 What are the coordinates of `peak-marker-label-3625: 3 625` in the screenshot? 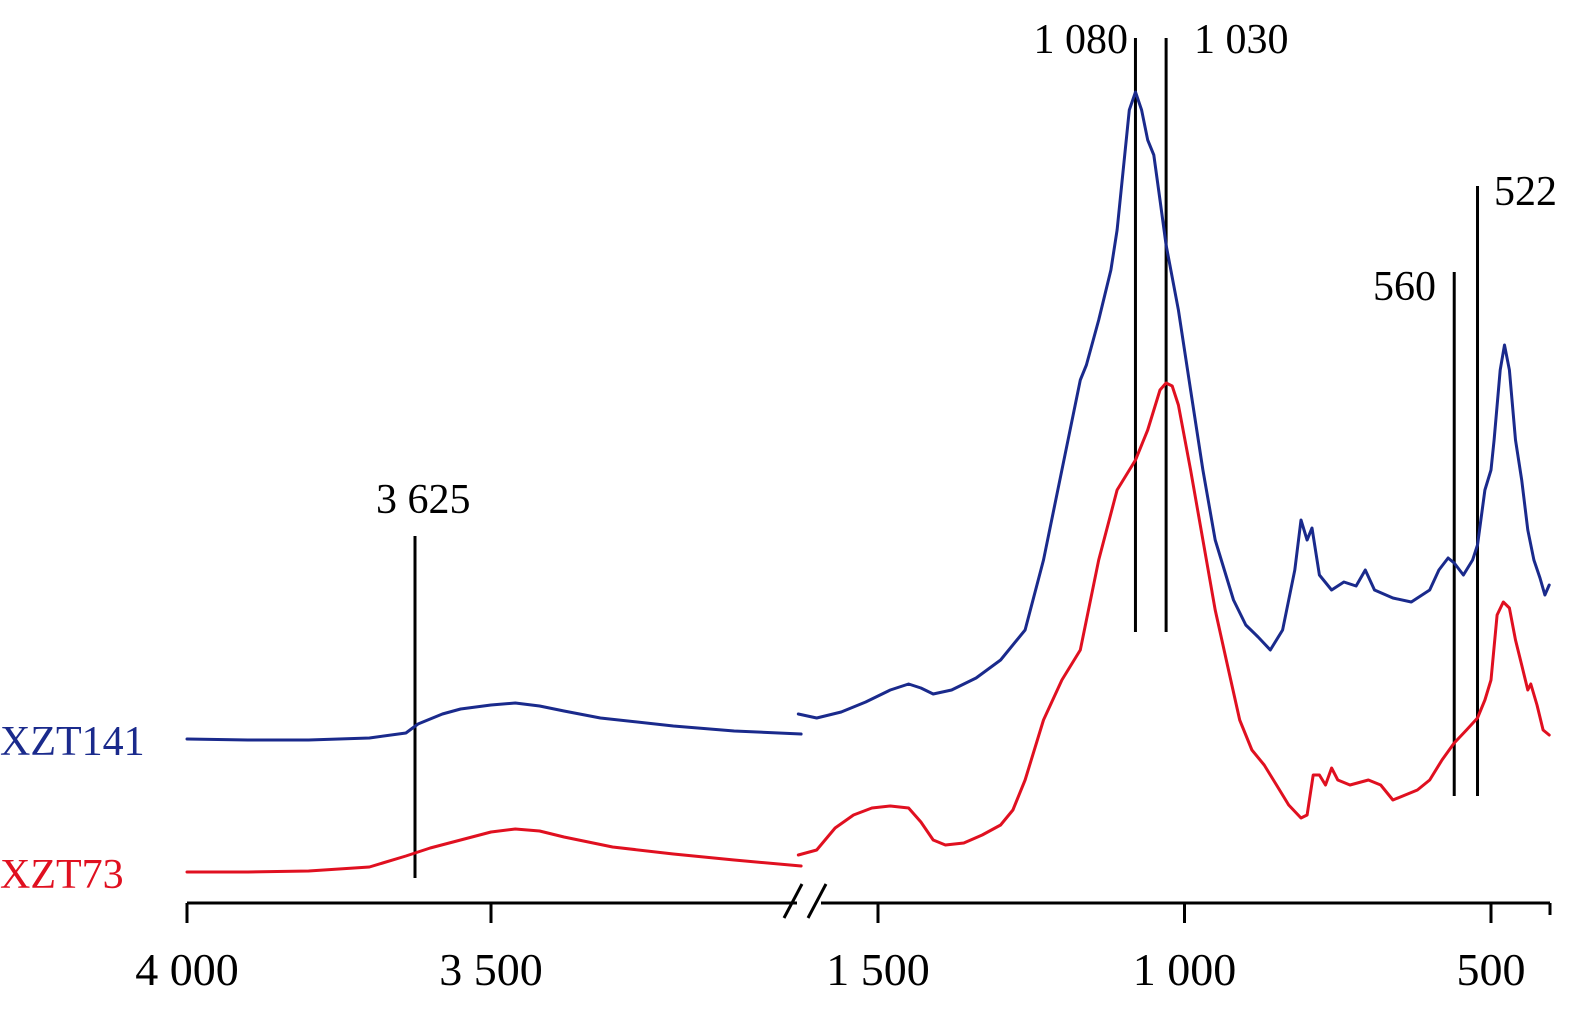 It's located at (423, 500).